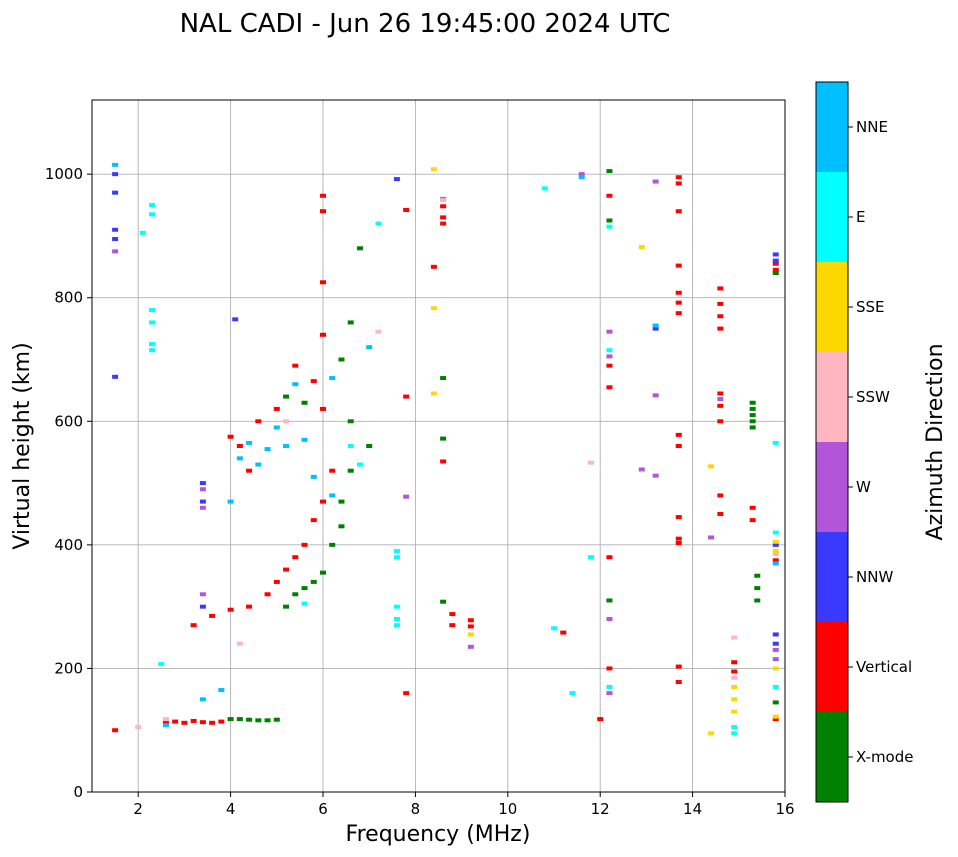  What do you see at coordinates (68, 668) in the screenshot?
I see `y-tick-label: 200` at bounding box center [68, 668].